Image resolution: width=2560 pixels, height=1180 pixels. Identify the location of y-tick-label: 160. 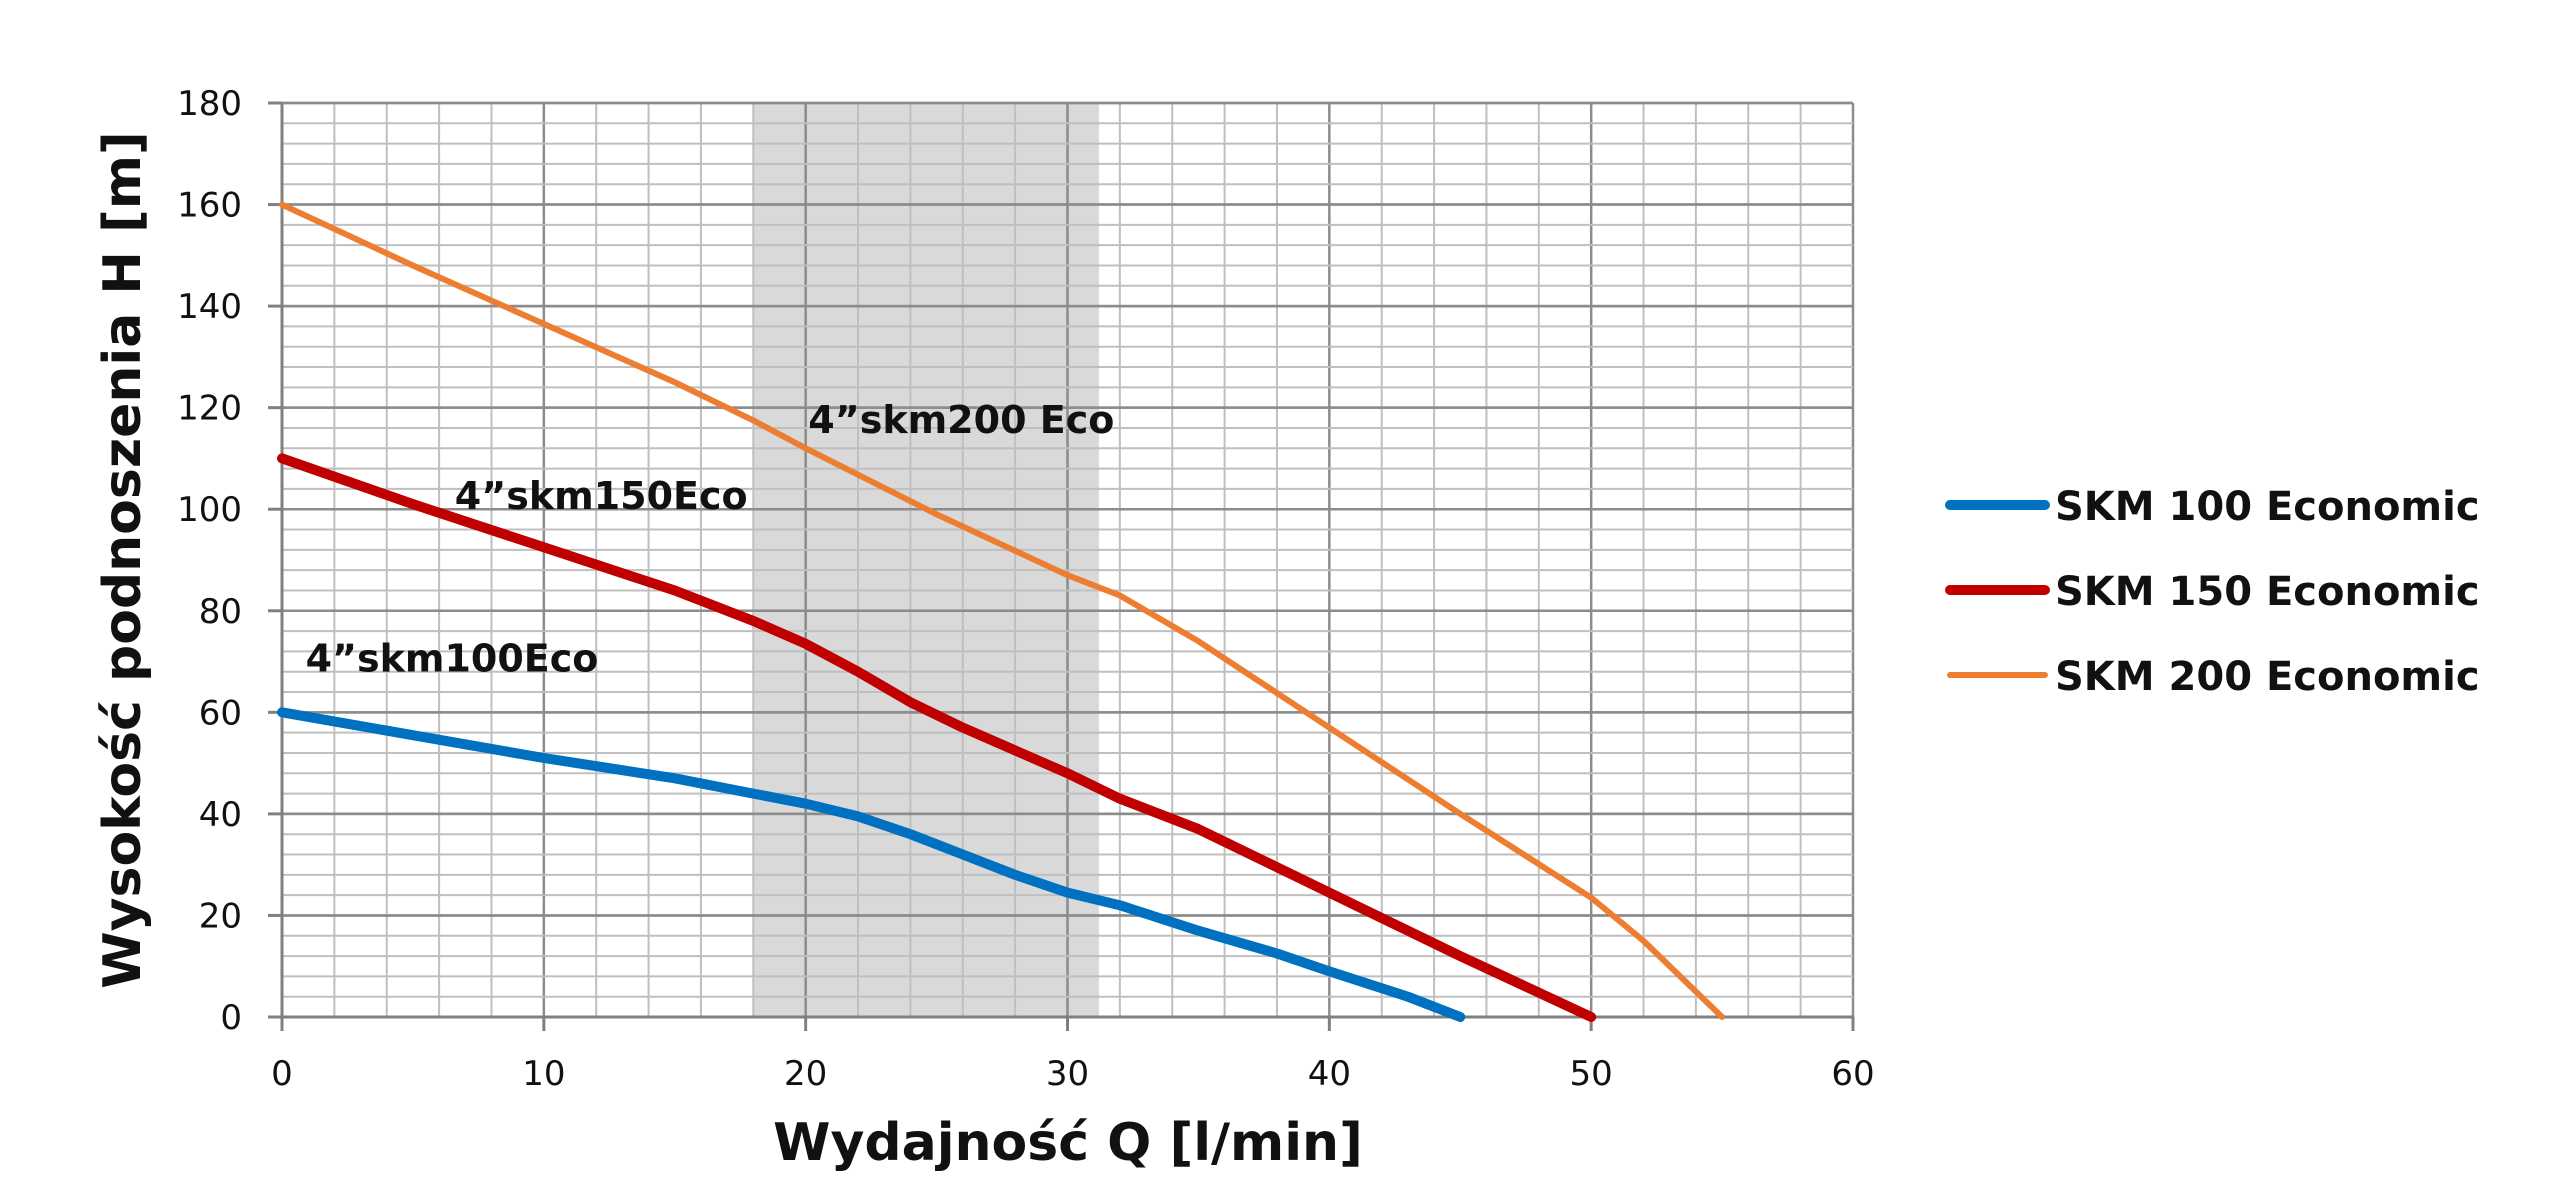
(209, 206).